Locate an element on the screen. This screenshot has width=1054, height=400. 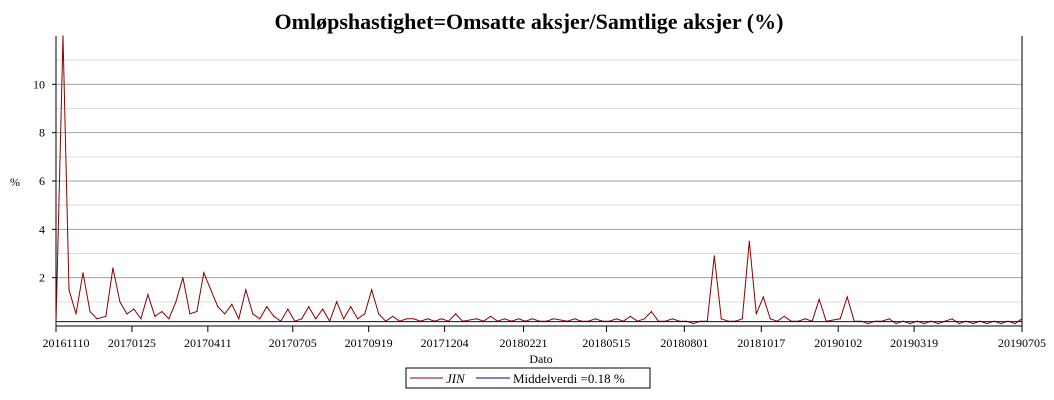
x-tick-label: 20180515 is located at coordinates (606, 343).